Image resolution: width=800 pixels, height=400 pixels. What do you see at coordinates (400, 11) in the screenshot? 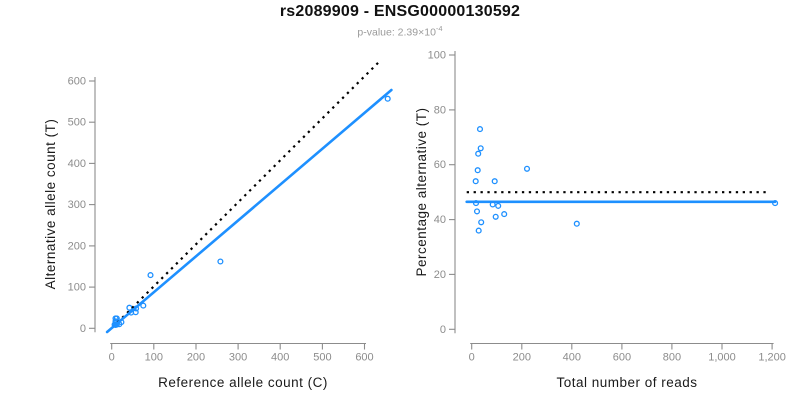
I see `figure-title: rs2089909 - ENSG00000130592` at bounding box center [400, 11].